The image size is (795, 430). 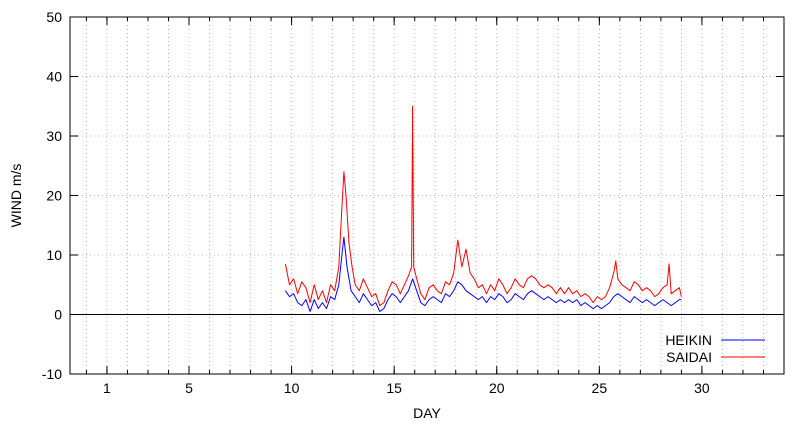 What do you see at coordinates (54, 77) in the screenshot?
I see `y-tick-label: 40` at bounding box center [54, 77].